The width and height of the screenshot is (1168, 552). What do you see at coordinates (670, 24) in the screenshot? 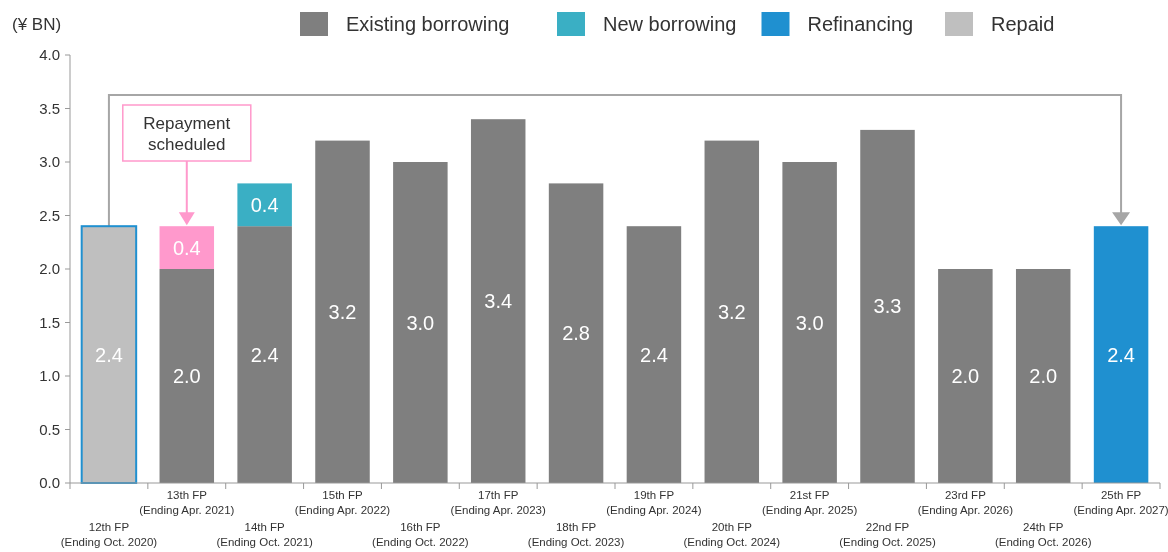
I see `legend-label: New borrowing` at bounding box center [670, 24].